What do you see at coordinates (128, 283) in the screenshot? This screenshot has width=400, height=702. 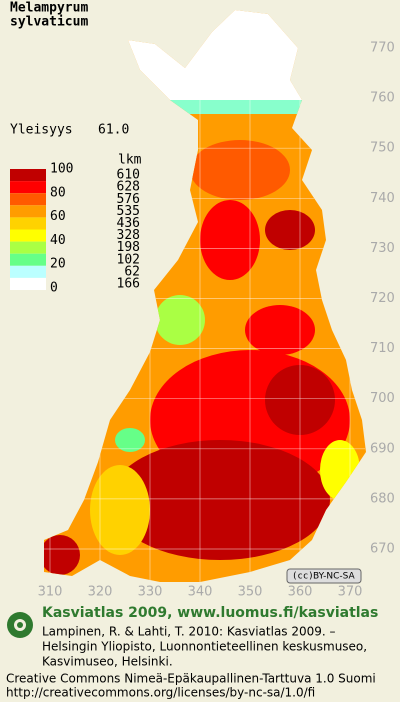 I see `count: 166` at bounding box center [128, 283].